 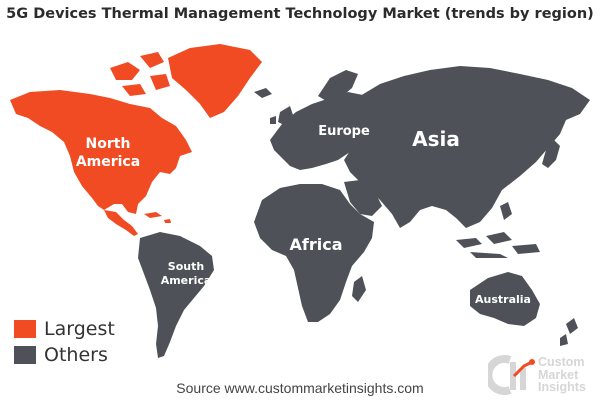 I want to click on europe-label: Europe, so click(x=344, y=131).